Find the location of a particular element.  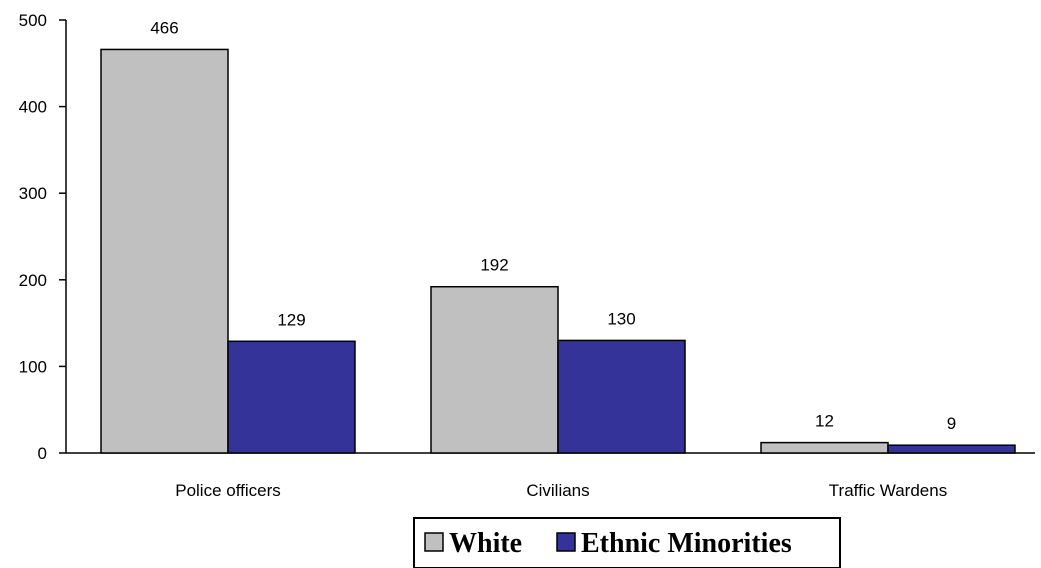

legend-label: Ethnic Minorities is located at coordinates (686, 543).